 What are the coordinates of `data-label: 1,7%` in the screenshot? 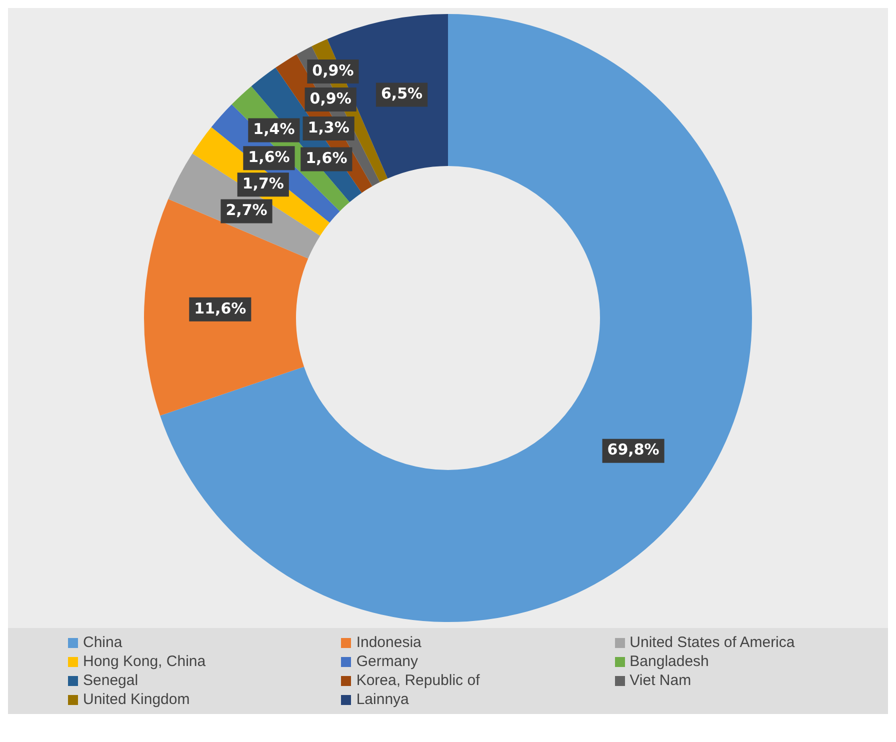 It's located at (263, 183).